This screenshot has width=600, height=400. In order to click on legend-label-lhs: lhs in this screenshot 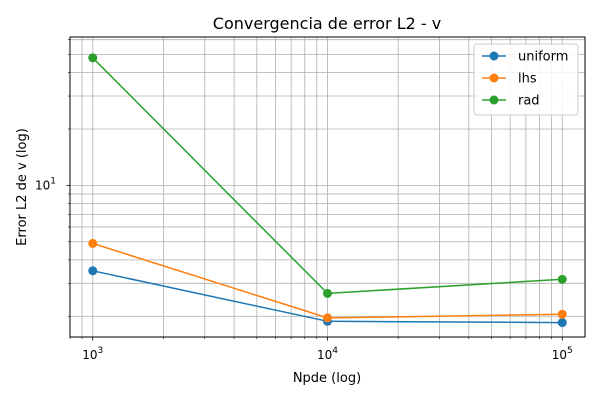, I will do `click(527, 79)`.